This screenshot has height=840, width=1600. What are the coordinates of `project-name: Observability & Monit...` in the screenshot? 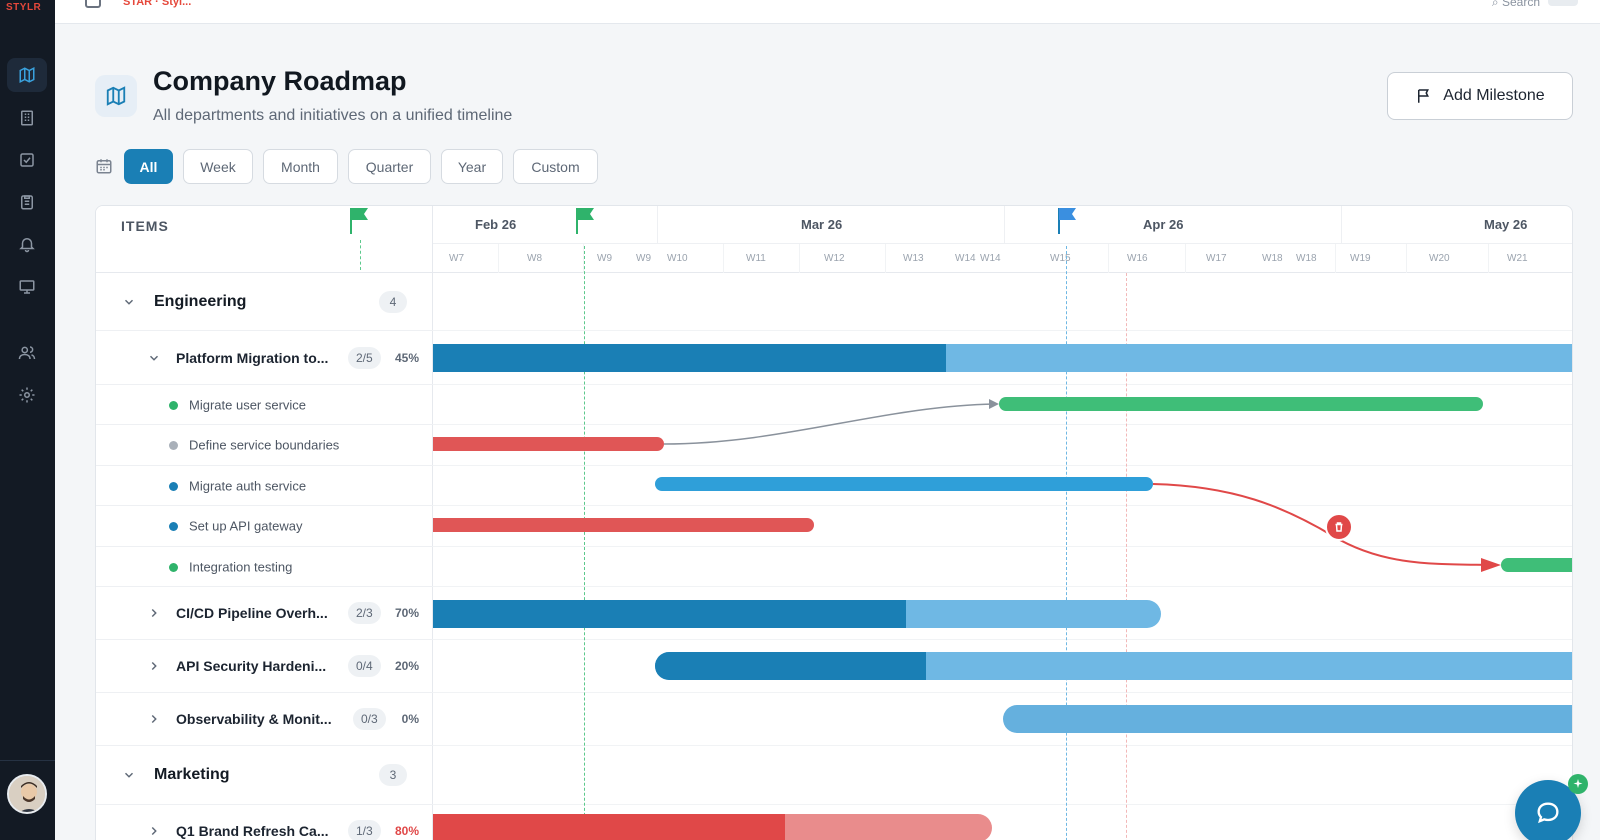 It's located at (254, 719).